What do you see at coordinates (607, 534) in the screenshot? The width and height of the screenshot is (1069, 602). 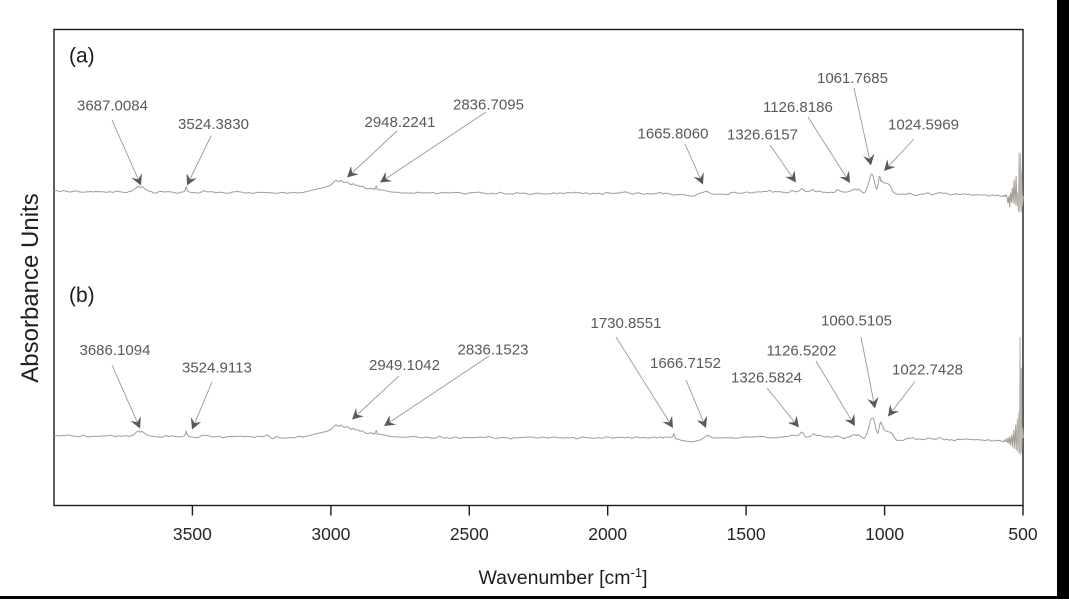 I see `svg-text: 2000` at bounding box center [607, 534].